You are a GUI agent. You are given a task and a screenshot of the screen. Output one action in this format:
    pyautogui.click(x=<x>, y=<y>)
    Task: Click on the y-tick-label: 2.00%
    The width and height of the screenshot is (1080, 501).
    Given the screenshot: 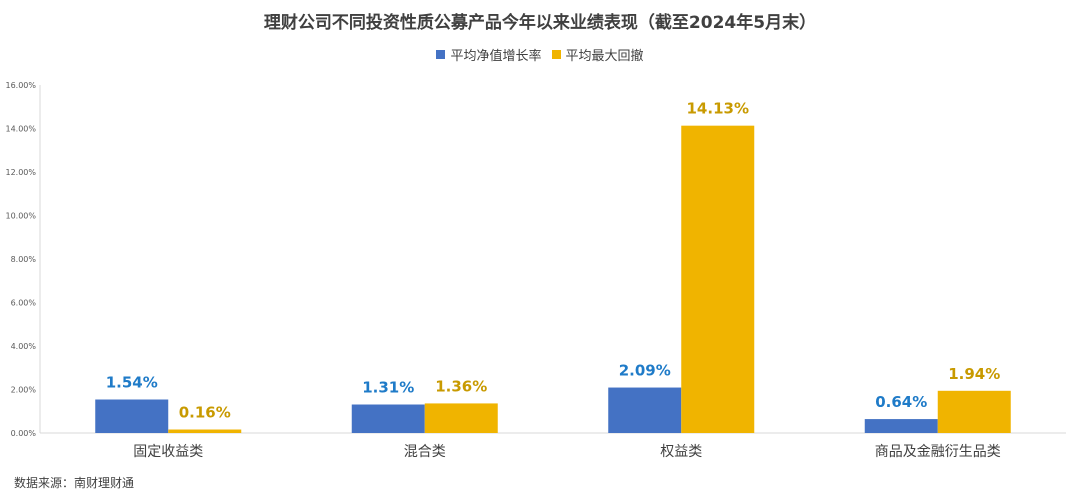 What is the action you would take?
    pyautogui.click(x=24, y=390)
    